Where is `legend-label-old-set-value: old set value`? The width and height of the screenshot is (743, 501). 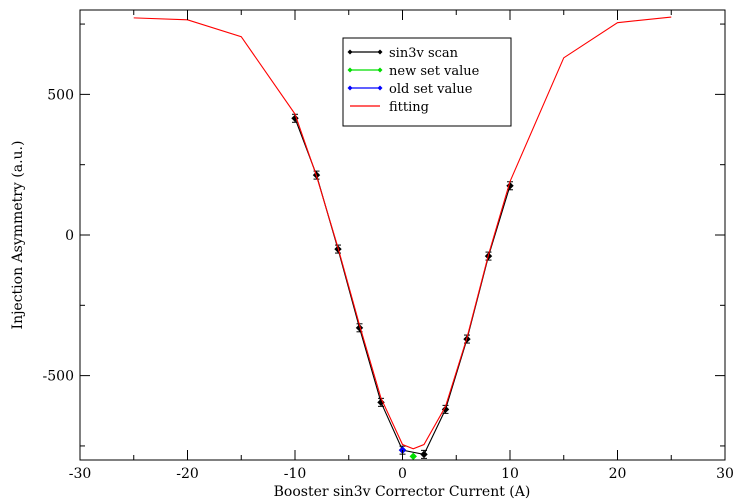 legend-label-old-set-value: old set value is located at coordinates (431, 89).